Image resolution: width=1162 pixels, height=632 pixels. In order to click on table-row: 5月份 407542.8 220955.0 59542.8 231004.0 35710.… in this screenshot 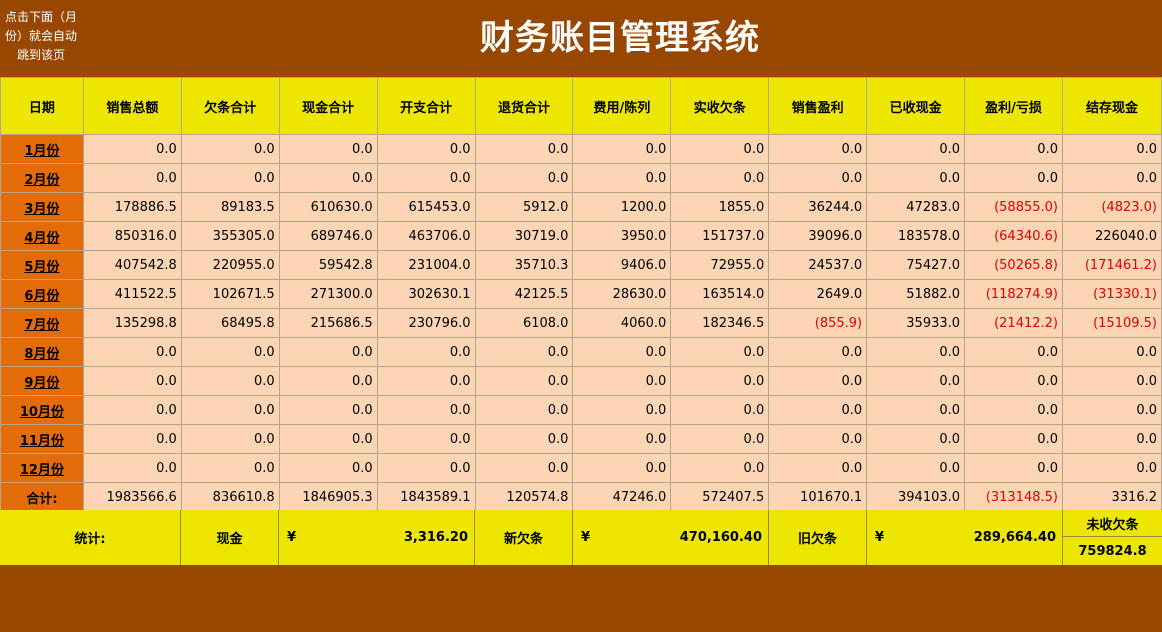, I will do `click(581, 265)`.